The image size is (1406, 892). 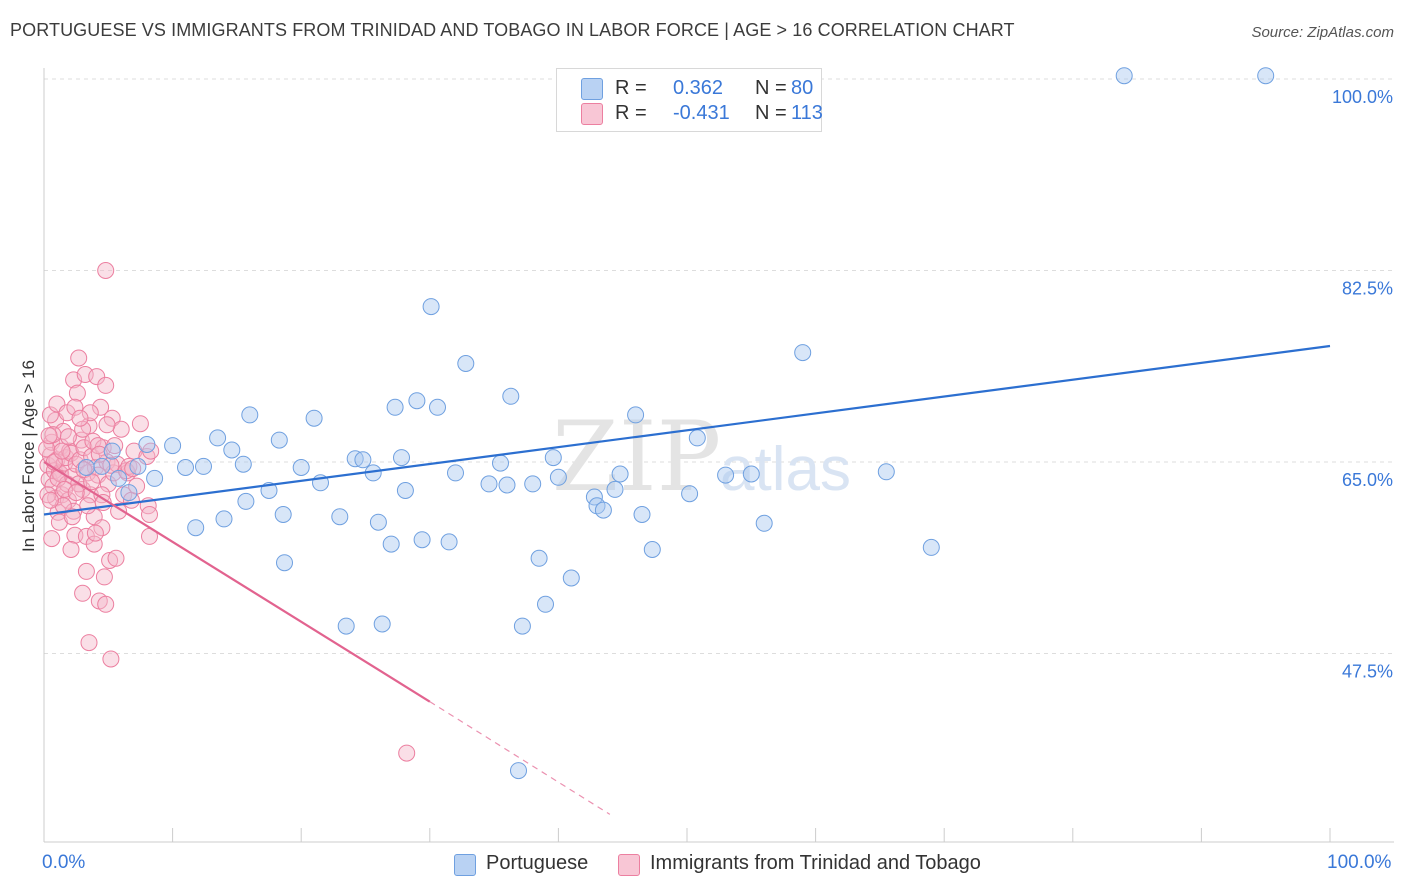 I want to click on r-value: -0.431, so click(x=701, y=113).